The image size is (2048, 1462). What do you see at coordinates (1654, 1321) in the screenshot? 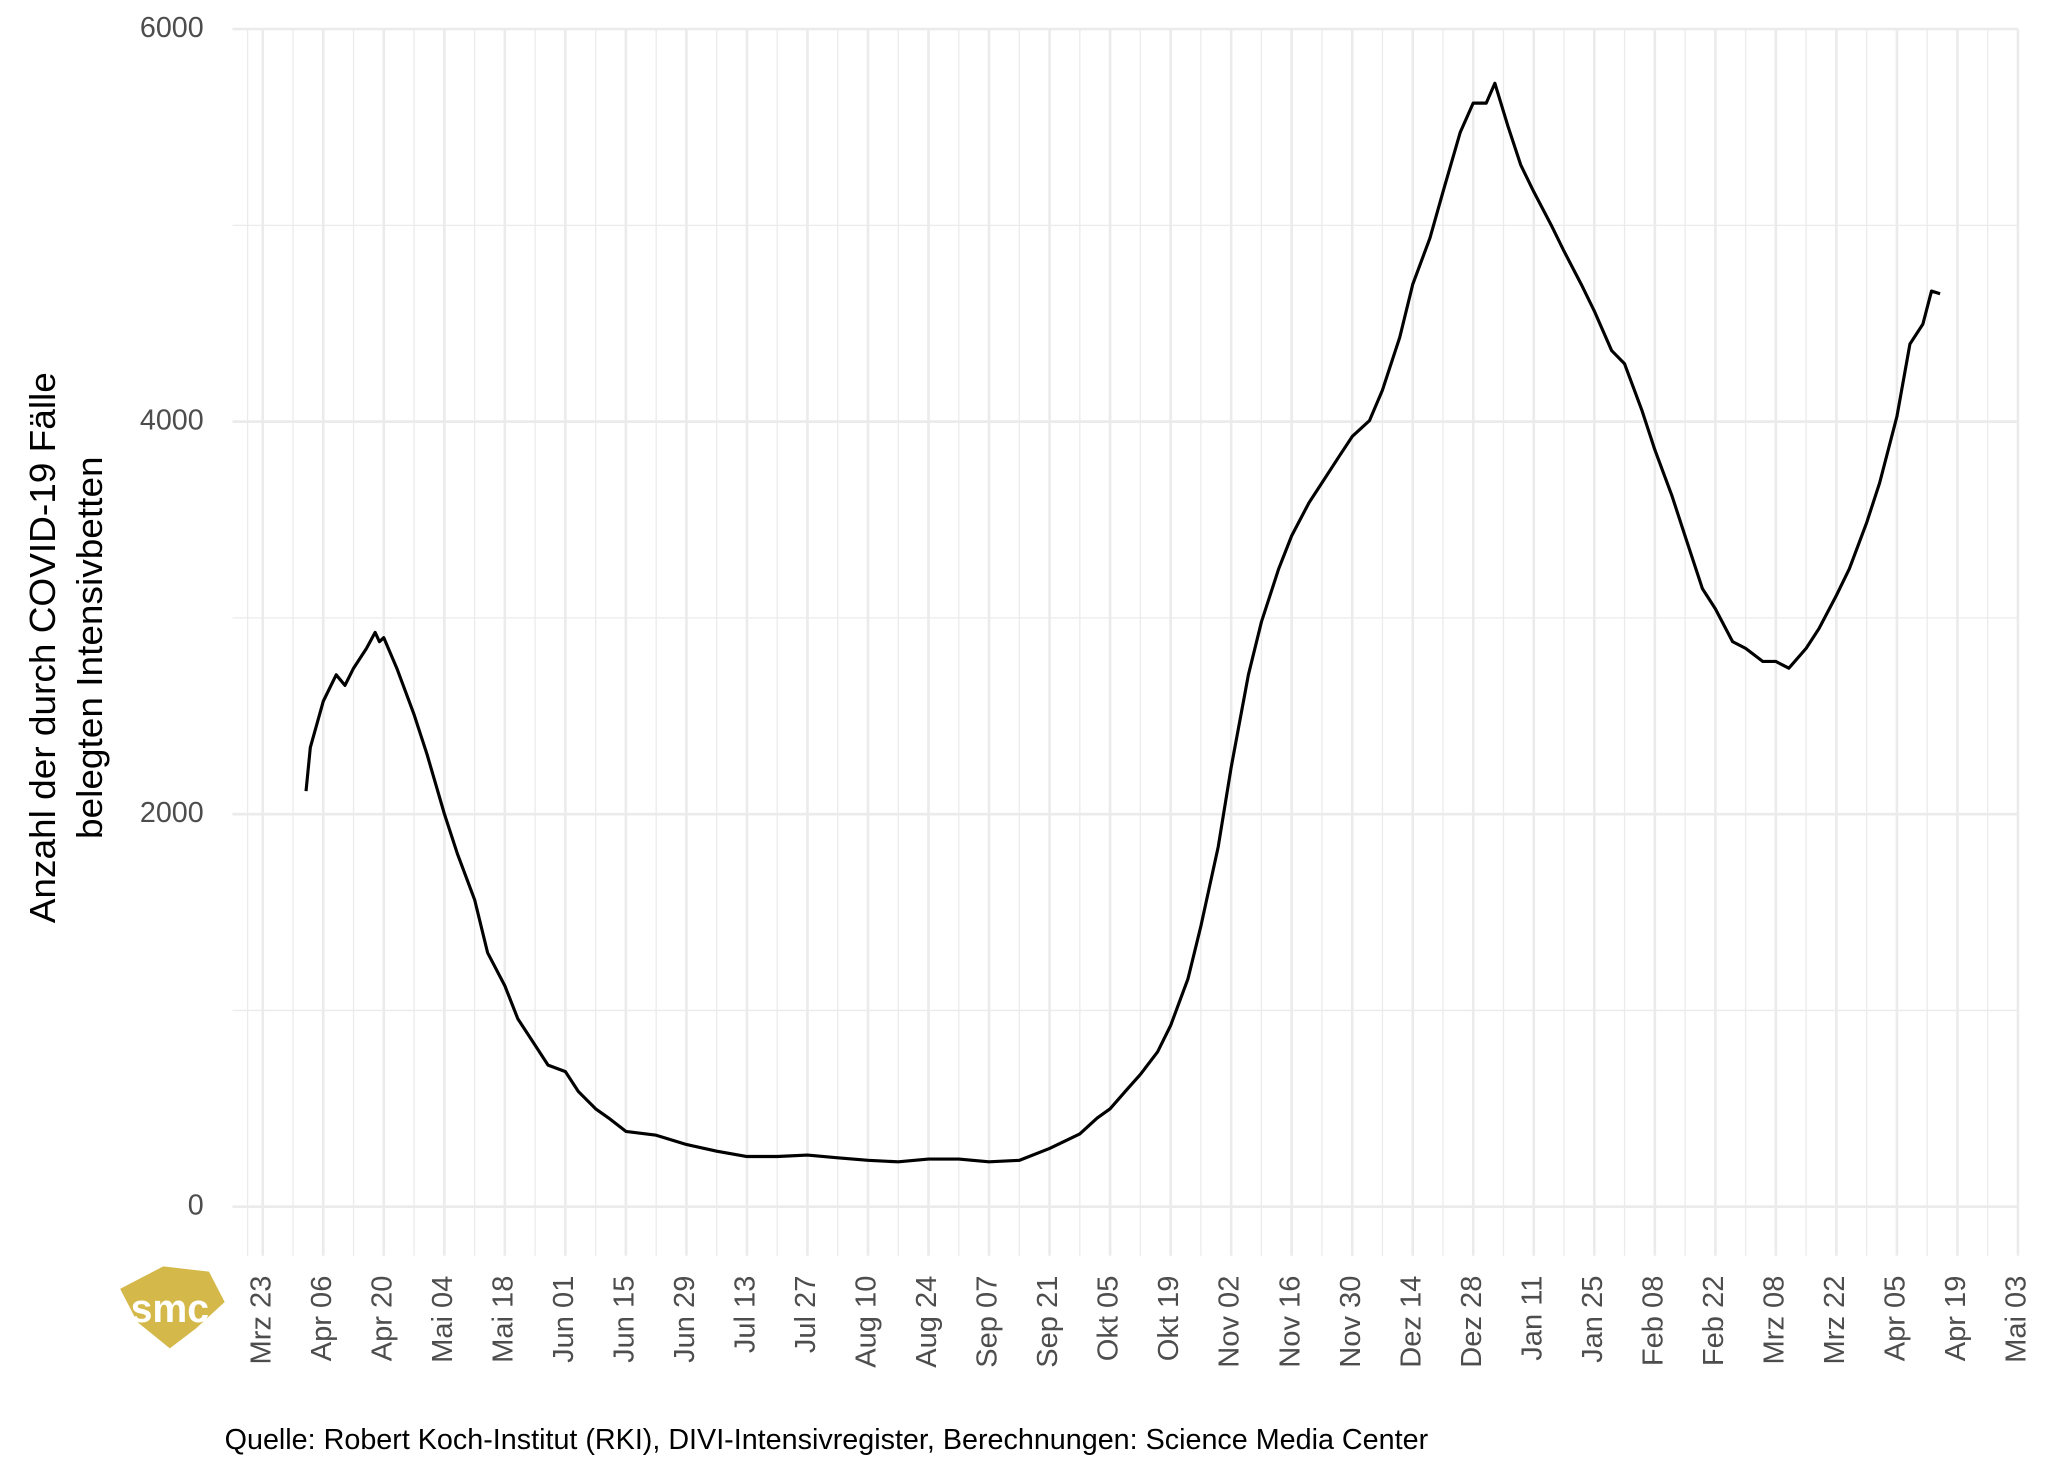
I see `x-tick-label: Feb 08` at bounding box center [1654, 1321].